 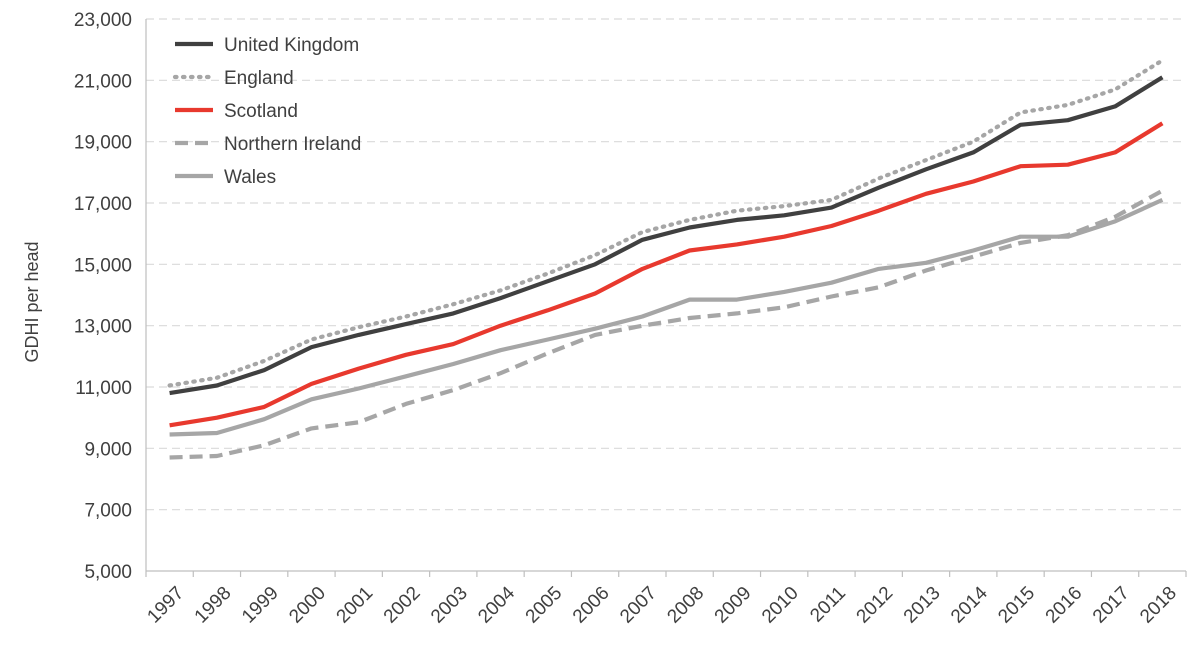 What do you see at coordinates (103, 327) in the screenshot?
I see `y-tick-label: 13,000` at bounding box center [103, 327].